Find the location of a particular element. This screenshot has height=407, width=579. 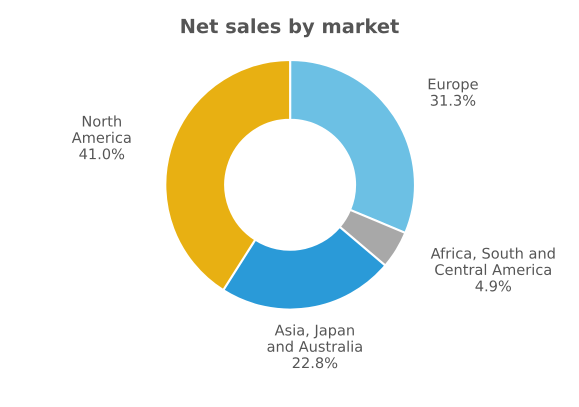

slice-label: Africa, South and Central America is located at coordinates (492, 261).